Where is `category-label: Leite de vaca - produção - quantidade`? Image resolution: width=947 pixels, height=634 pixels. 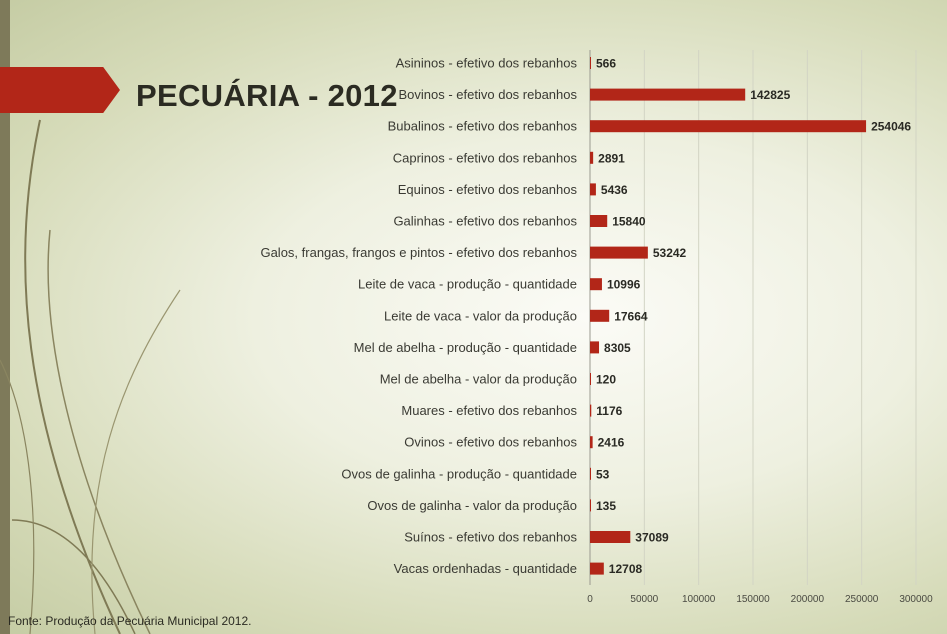
category-label: Leite de vaca - produção - quantidade is located at coordinates (467, 284).